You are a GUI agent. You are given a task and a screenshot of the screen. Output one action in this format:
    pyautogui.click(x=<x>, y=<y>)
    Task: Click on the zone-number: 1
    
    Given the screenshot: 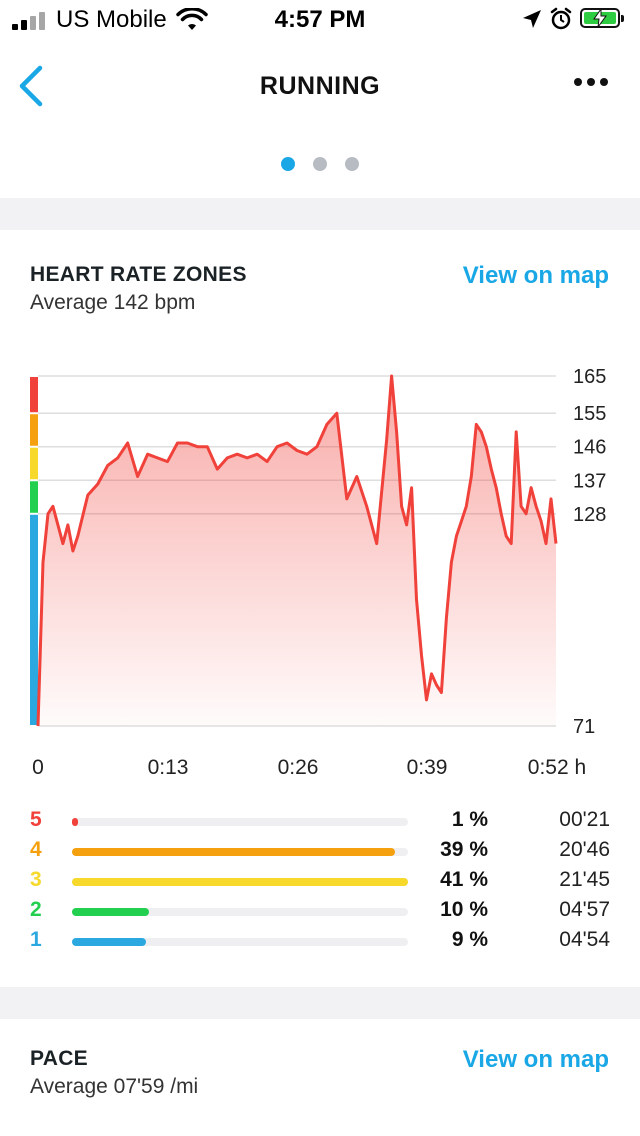 What is the action you would take?
    pyautogui.click(x=36, y=939)
    